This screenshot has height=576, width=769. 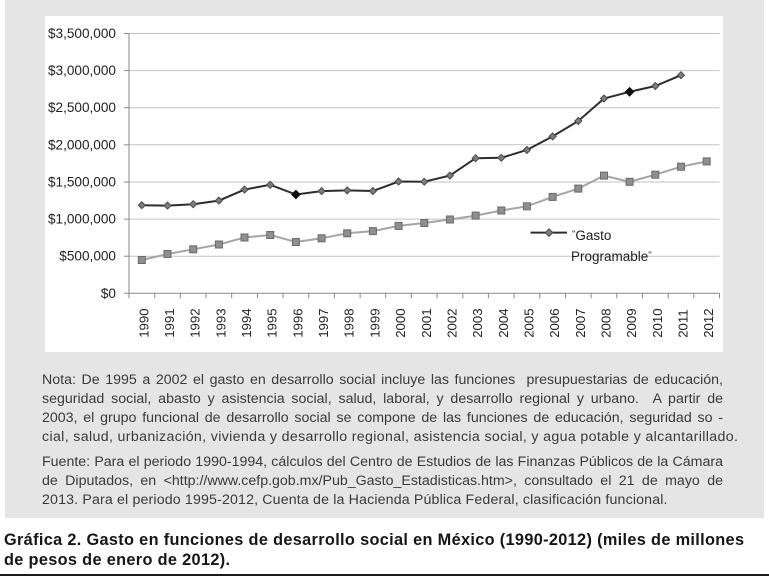 What do you see at coordinates (246, 322) in the screenshot?
I see `svg-text: 1994` at bounding box center [246, 322].